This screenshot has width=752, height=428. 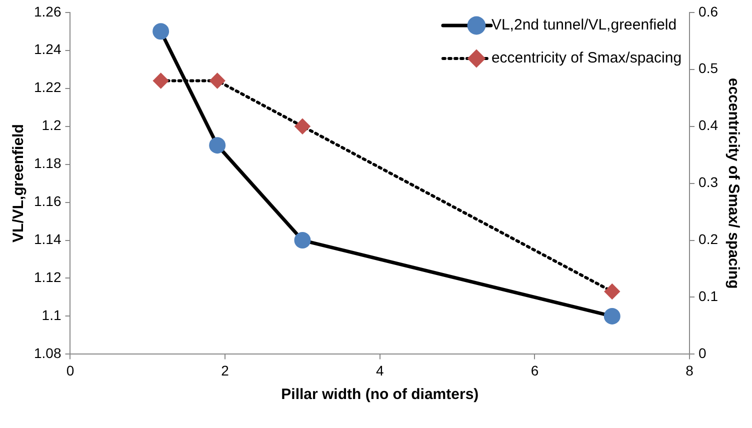 What do you see at coordinates (48, 277) in the screenshot?
I see `y-tick-label: 1.12` at bounding box center [48, 277].